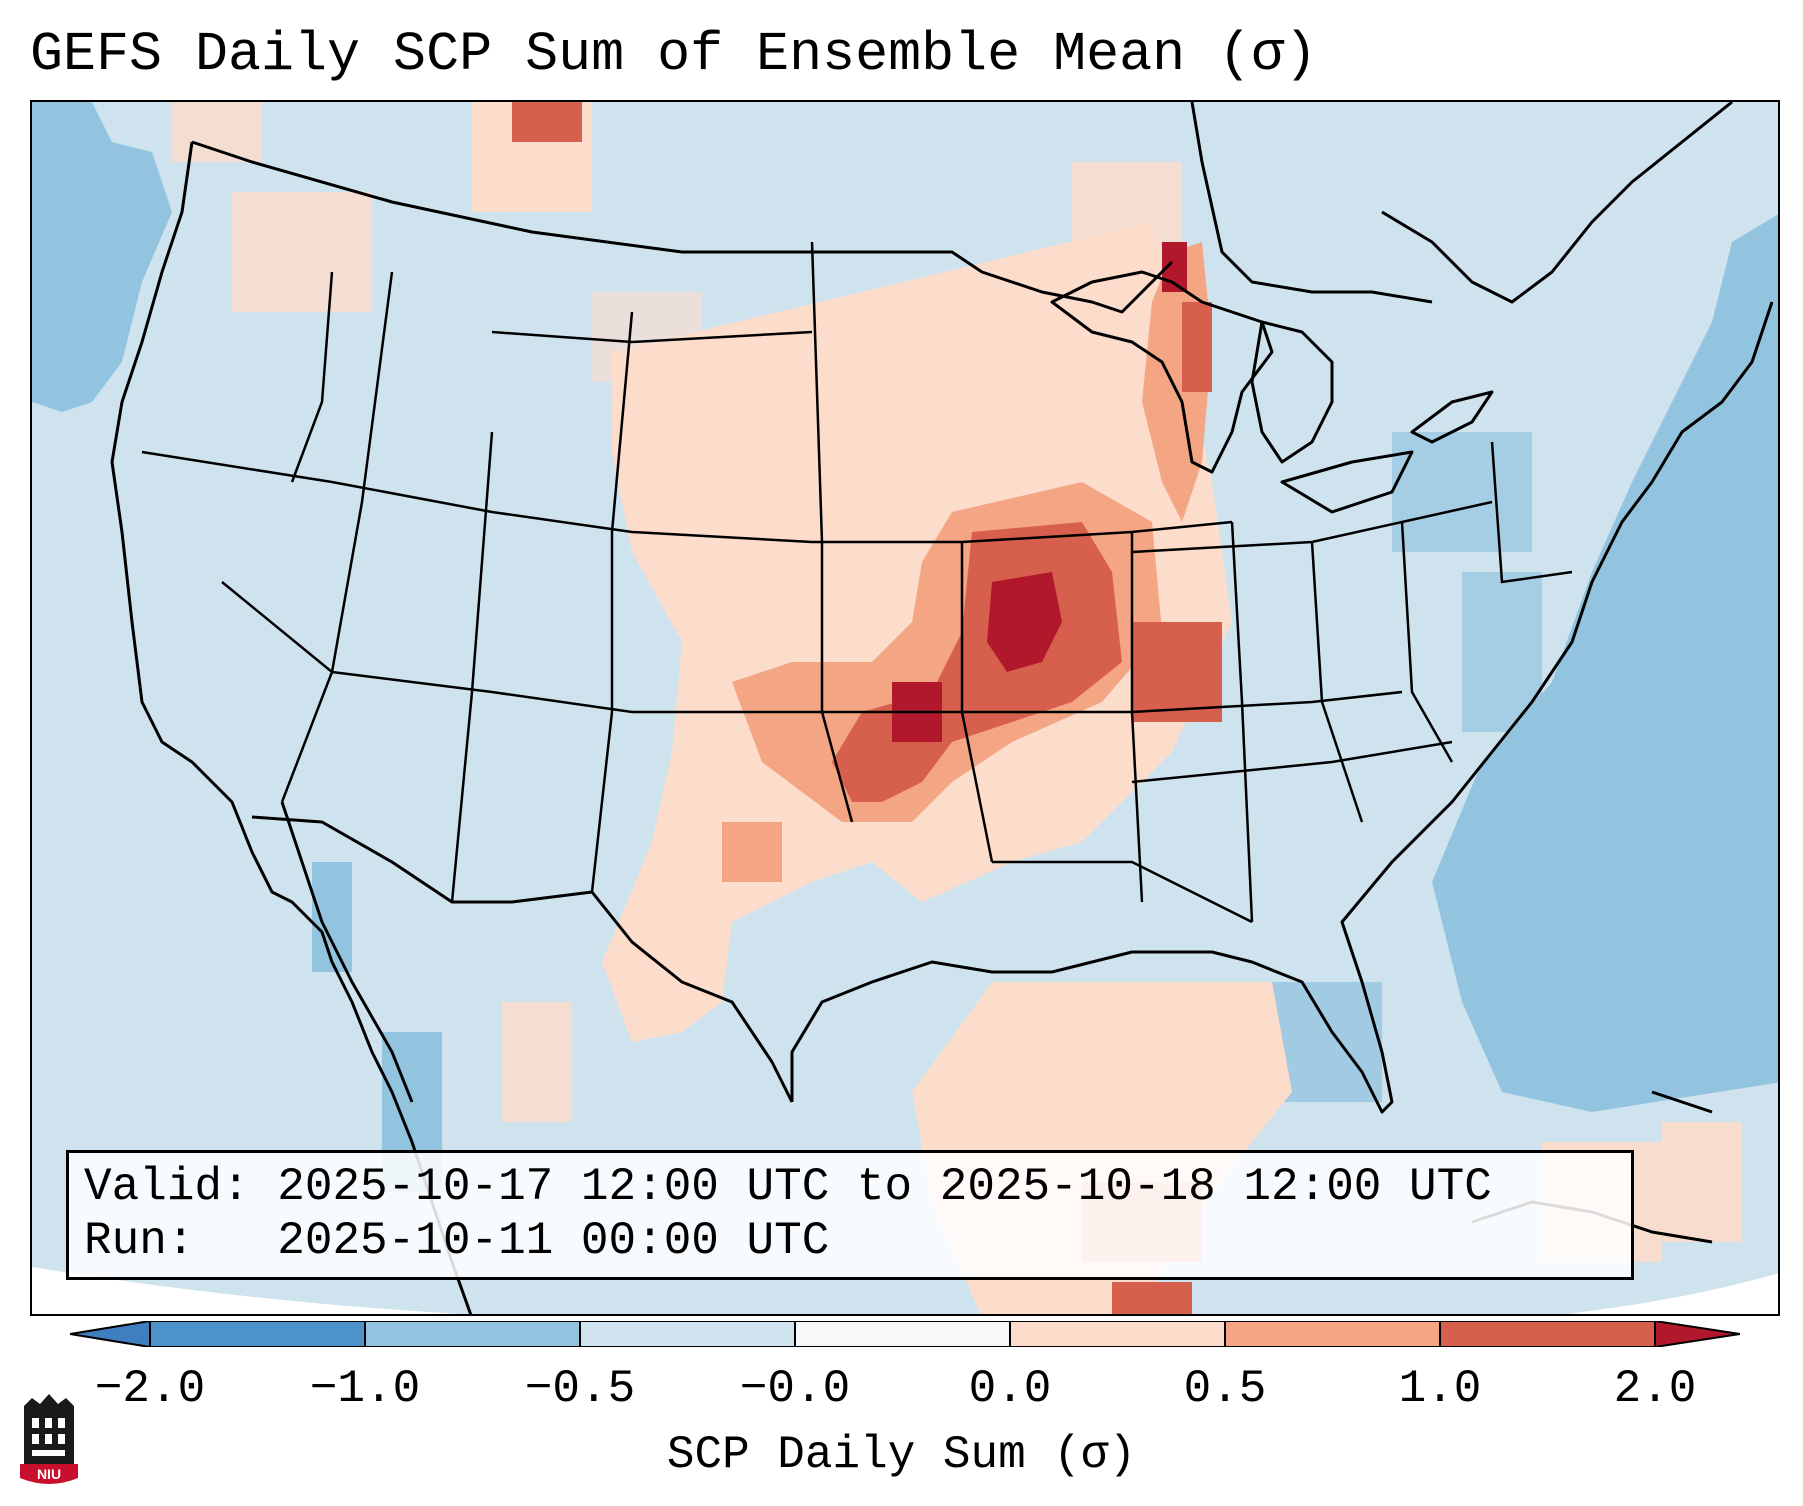  What do you see at coordinates (1452, 417) in the screenshot?
I see `lake-ontario` at bounding box center [1452, 417].